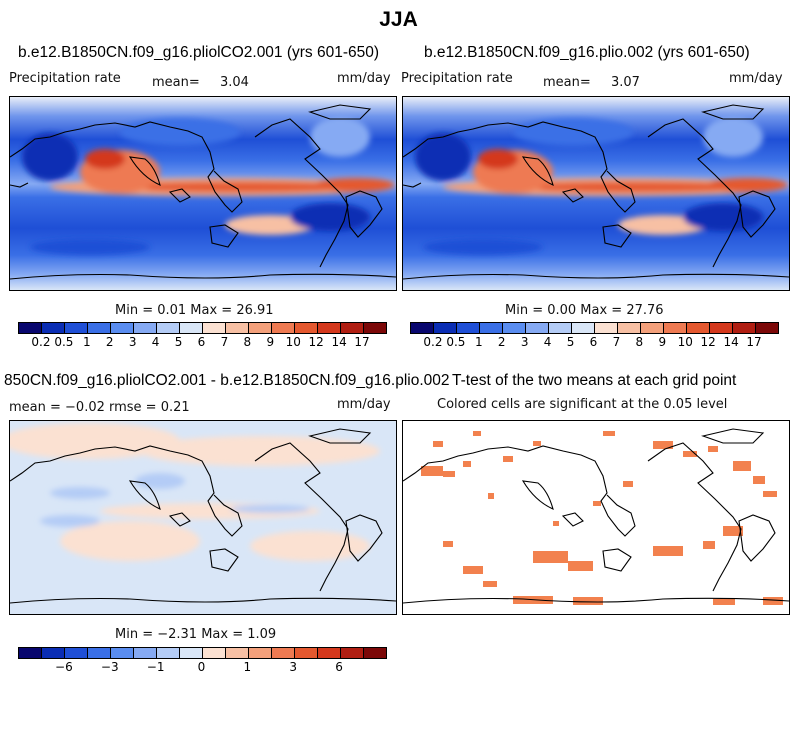  Describe the element at coordinates (155, 667) in the screenshot. I see `colorbar-tick-label: −1` at that location.